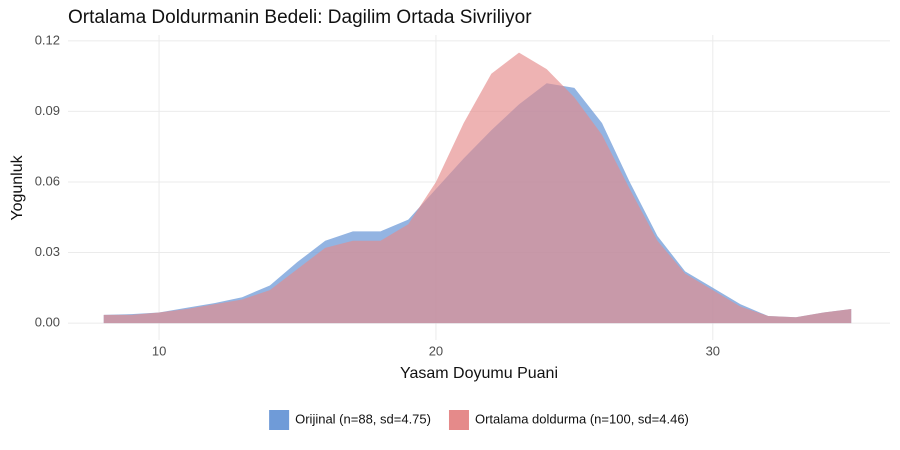 This screenshot has width=900, height=450. Describe the element at coordinates (159, 350) in the screenshot. I see `x-tick-label: 10` at that location.